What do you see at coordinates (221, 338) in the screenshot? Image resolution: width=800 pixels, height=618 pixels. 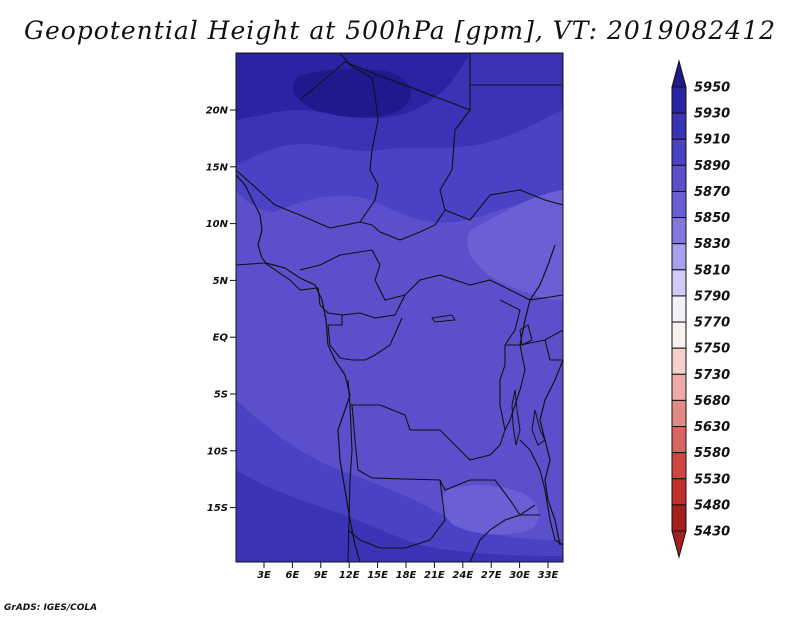 I see `lat-tick-label: EQ` at bounding box center [221, 338].